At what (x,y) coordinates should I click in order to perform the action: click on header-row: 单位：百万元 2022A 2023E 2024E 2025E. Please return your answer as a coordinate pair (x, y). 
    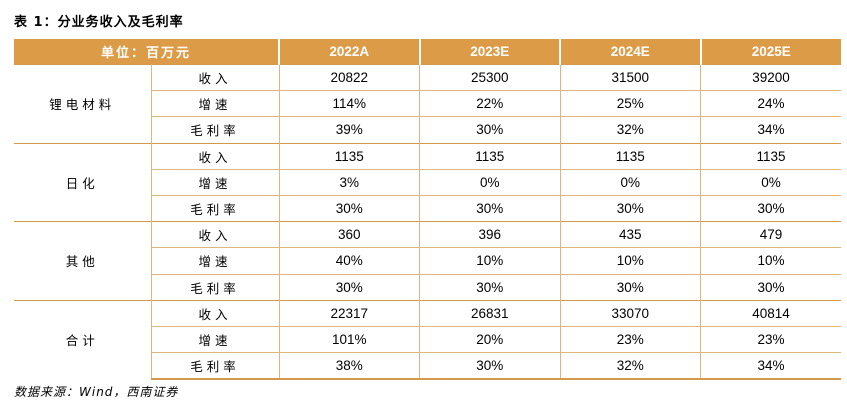
    Looking at the image, I should click on (428, 52).